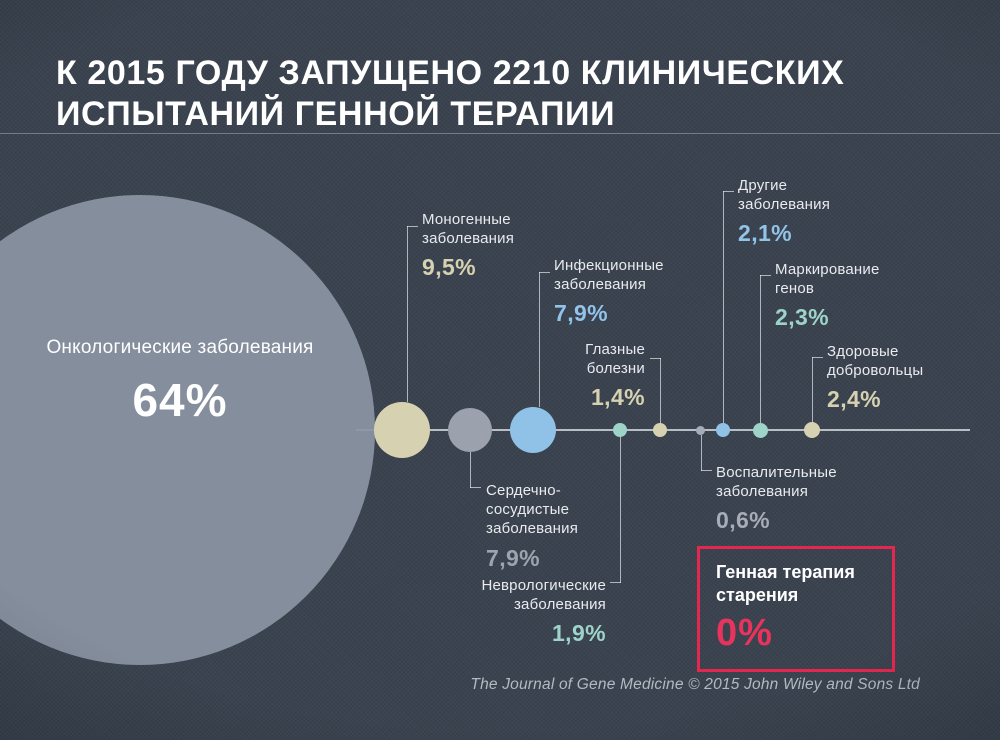 The width and height of the screenshot is (1000, 740). Describe the element at coordinates (700, 430) in the screenshot. I see `bubble-inflammatory` at that location.